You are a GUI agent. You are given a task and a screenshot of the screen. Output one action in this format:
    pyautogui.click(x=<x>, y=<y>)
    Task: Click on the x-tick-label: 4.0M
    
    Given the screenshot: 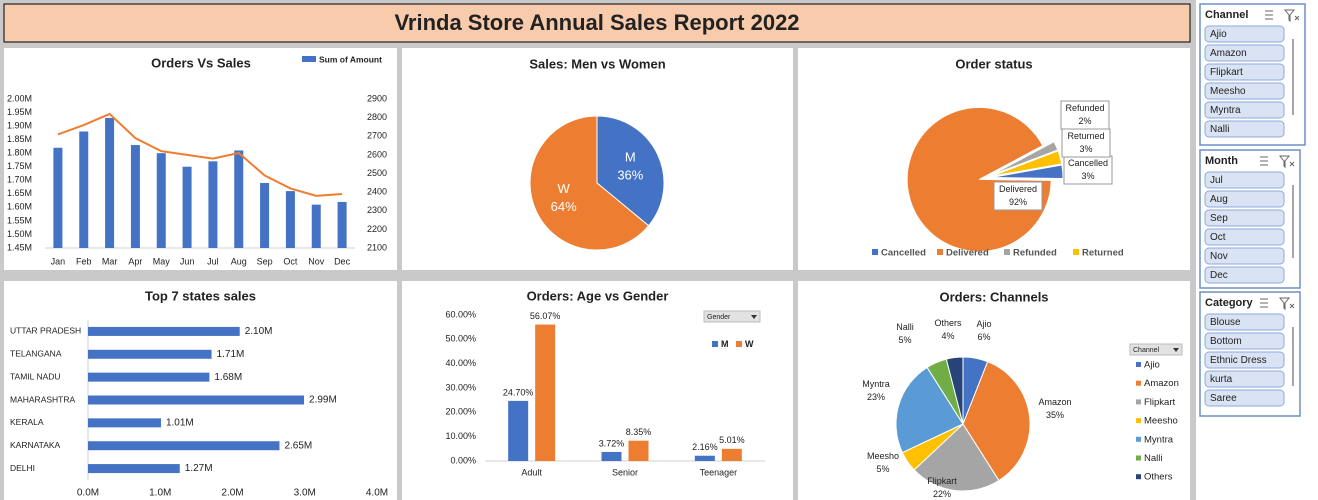 What is the action you would take?
    pyautogui.click(x=377, y=493)
    